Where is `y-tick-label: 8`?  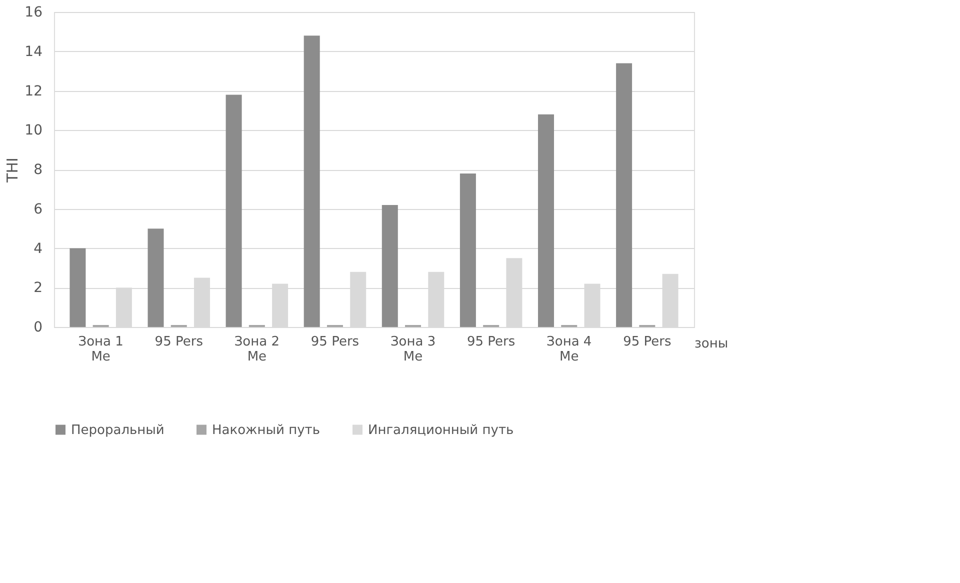 y-tick-label: 8 is located at coordinates (38, 170).